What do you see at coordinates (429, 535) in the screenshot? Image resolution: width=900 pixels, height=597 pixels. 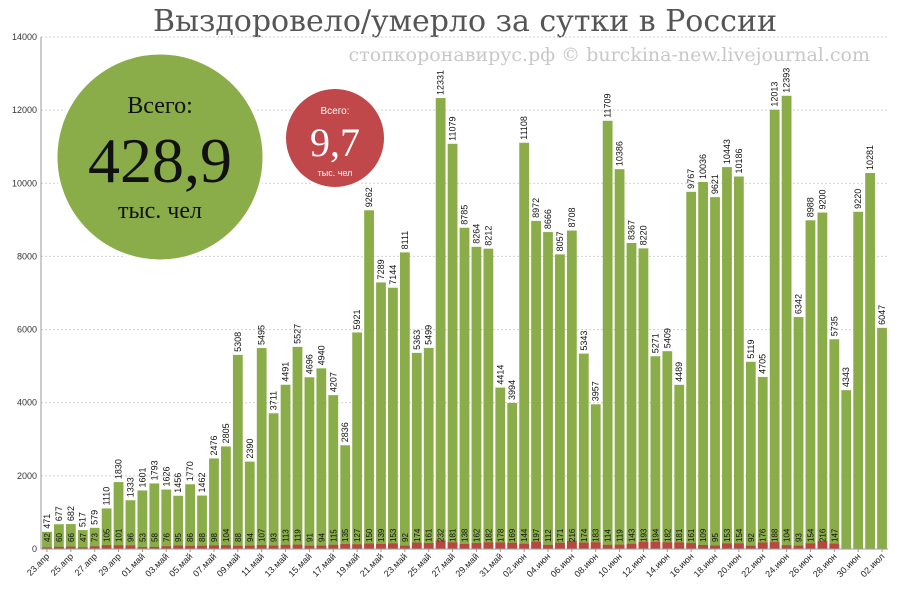 I see `deaths-value-label: 161` at bounding box center [429, 535].